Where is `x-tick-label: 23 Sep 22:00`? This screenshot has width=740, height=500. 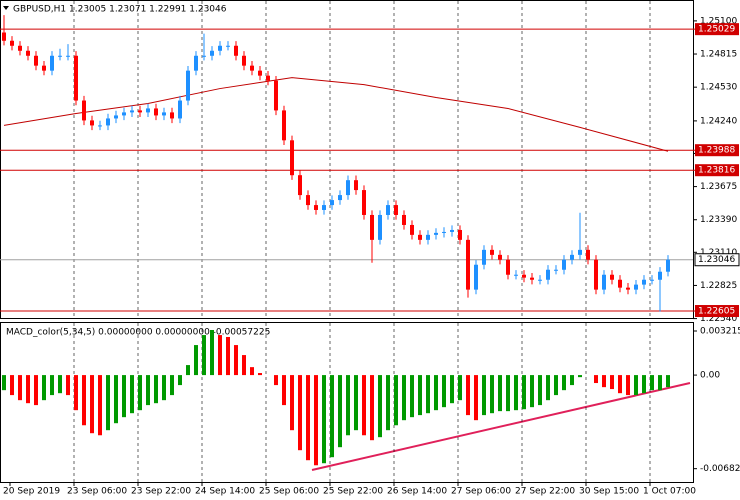 x-tick-label: 23 Sep 22:00 is located at coordinates (161, 492).